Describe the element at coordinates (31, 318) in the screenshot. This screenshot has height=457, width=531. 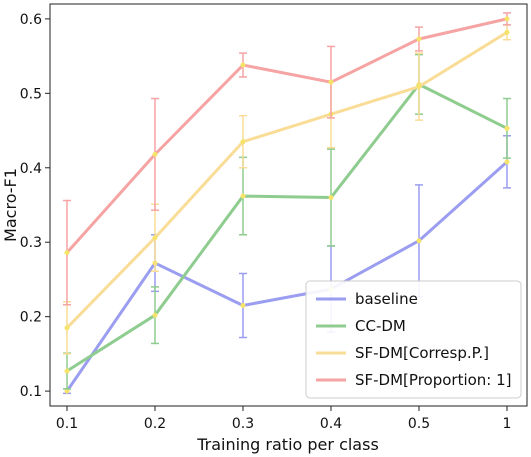
I see `y-tick-label: 0.2` at that location.